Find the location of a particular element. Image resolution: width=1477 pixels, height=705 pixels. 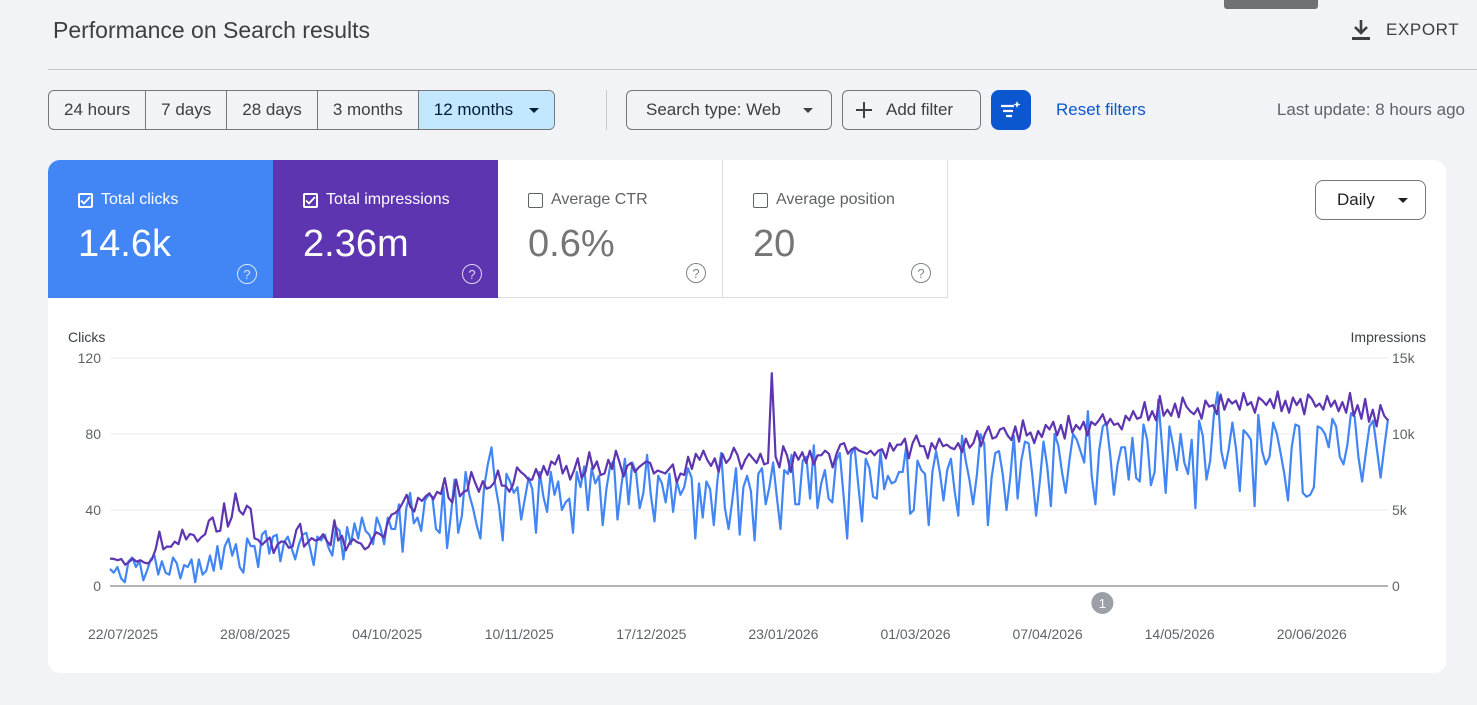

metric-value: 0.6% is located at coordinates (571, 244).